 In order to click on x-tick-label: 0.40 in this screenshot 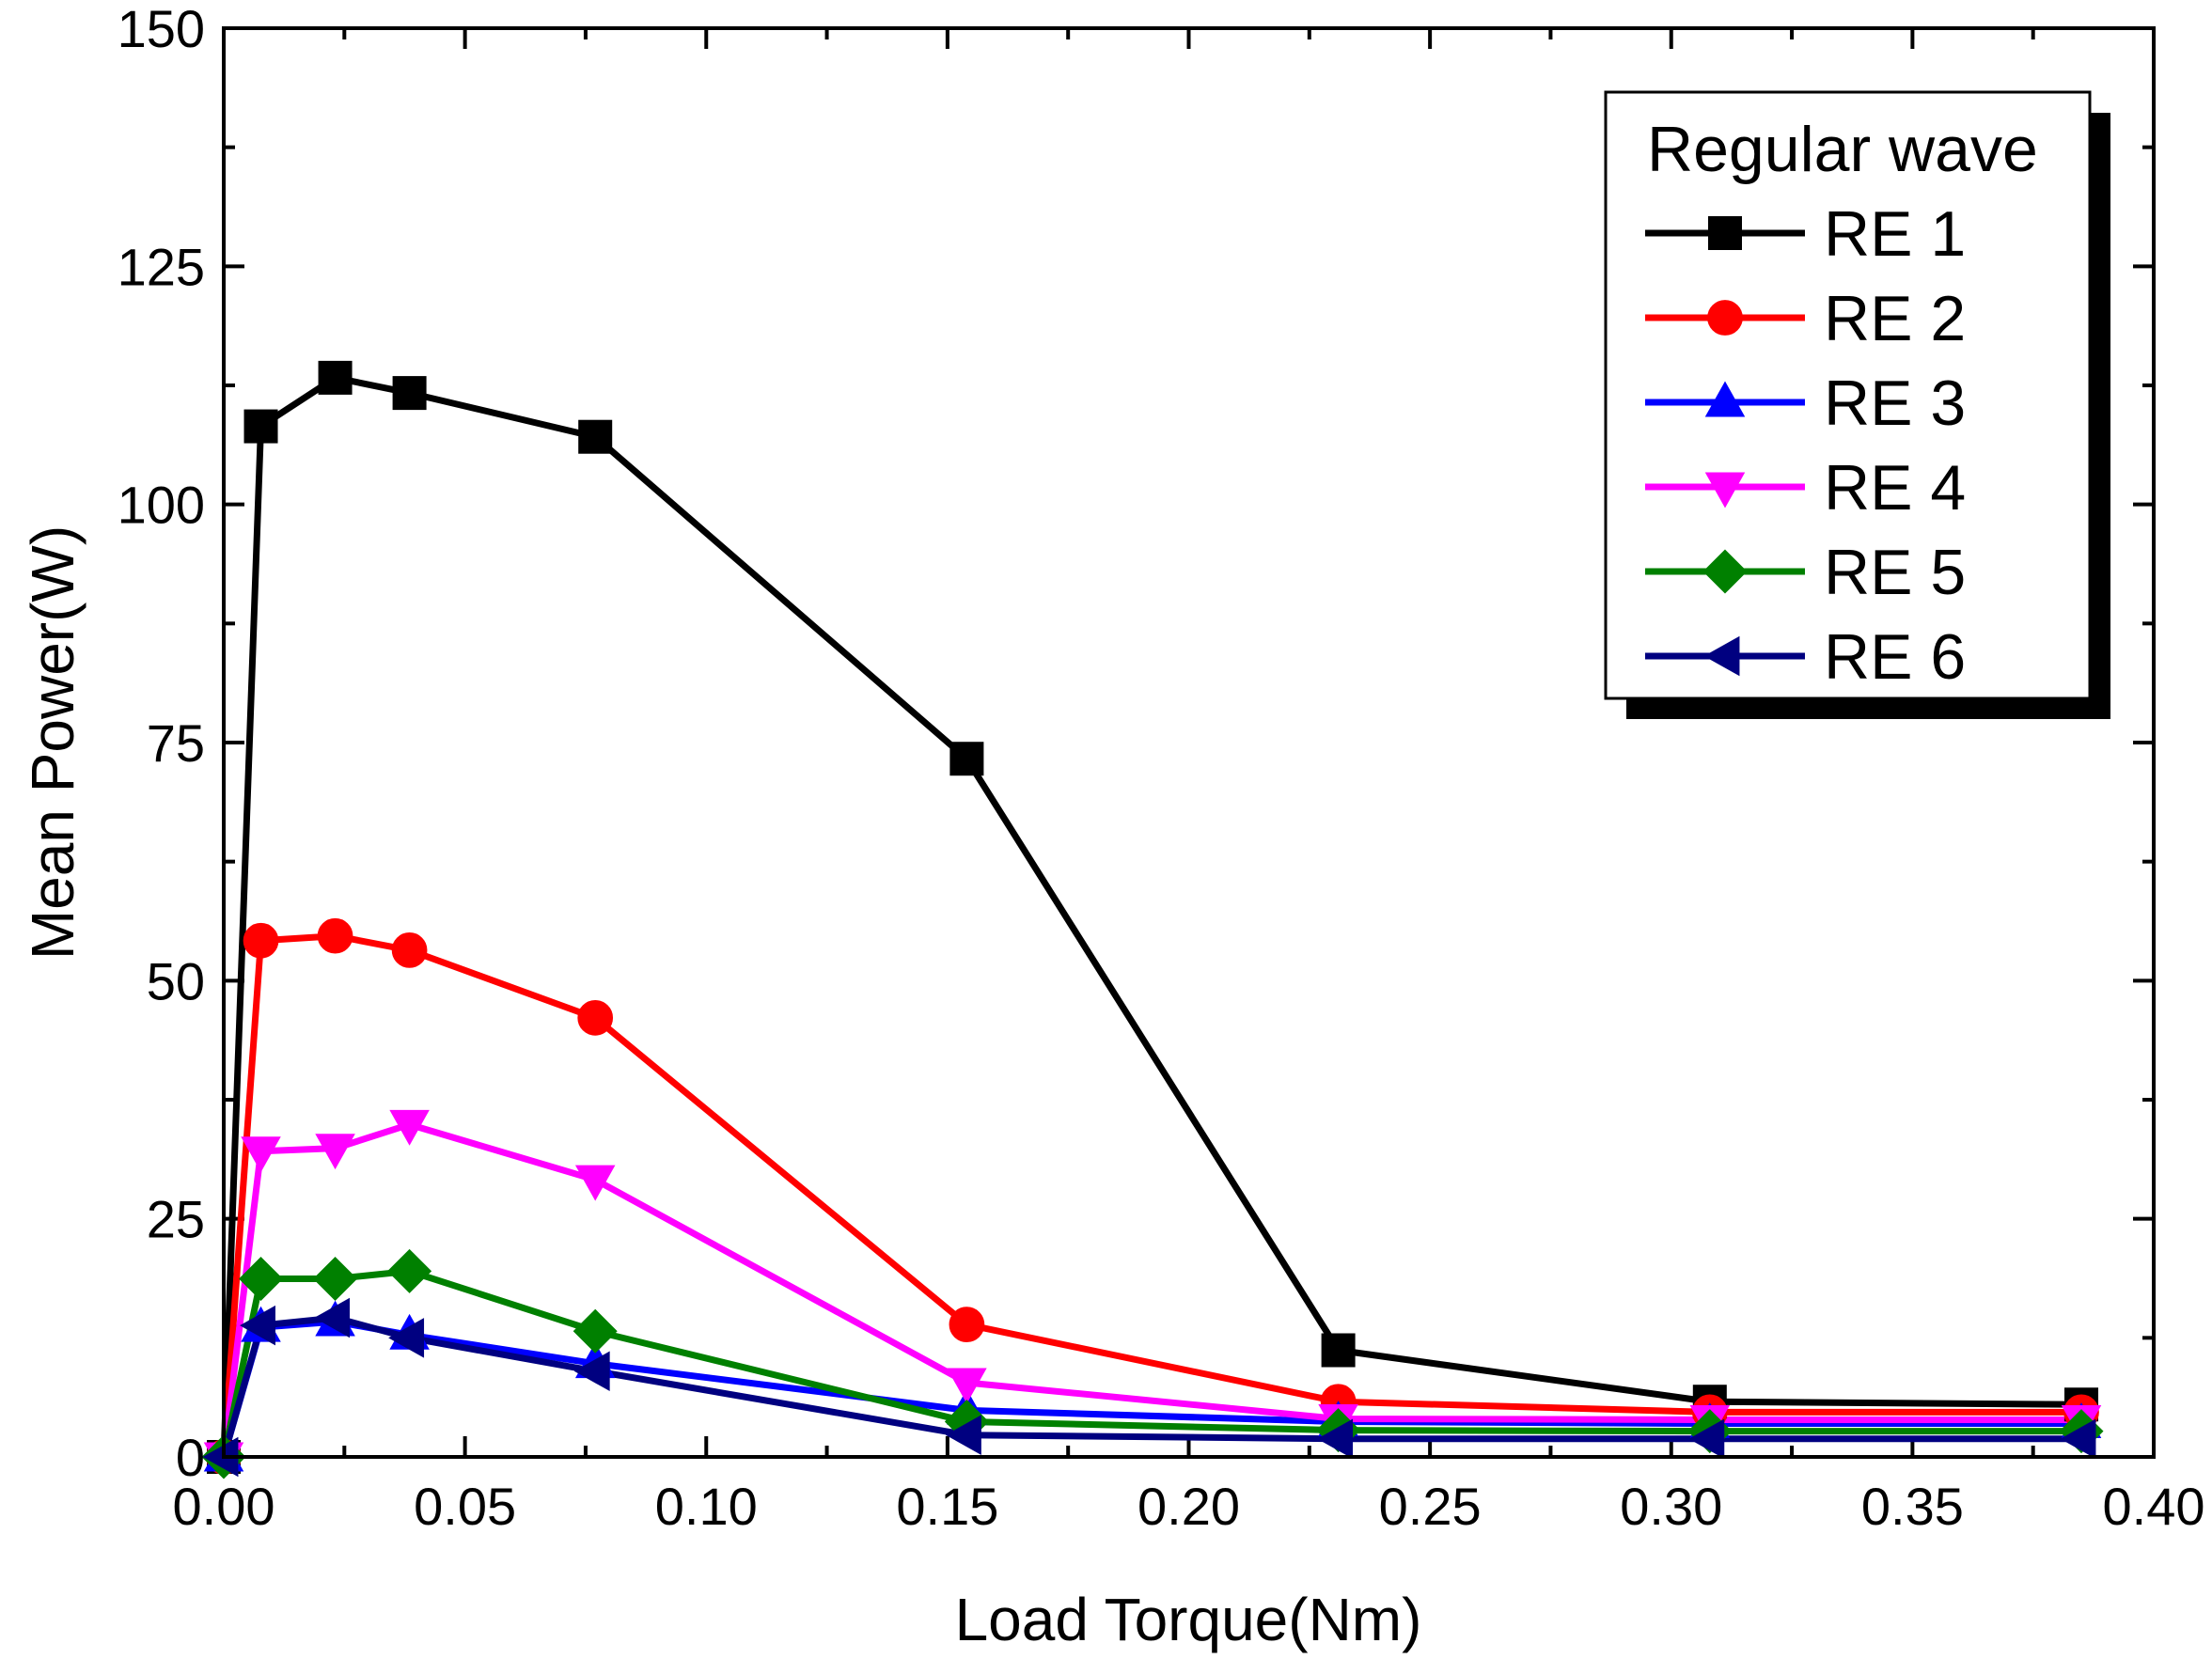, I will do `click(2154, 1506)`.